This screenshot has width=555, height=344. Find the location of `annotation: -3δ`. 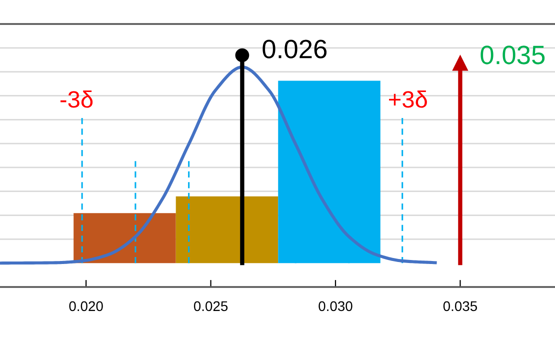

annotation: -3δ is located at coordinates (76, 99).